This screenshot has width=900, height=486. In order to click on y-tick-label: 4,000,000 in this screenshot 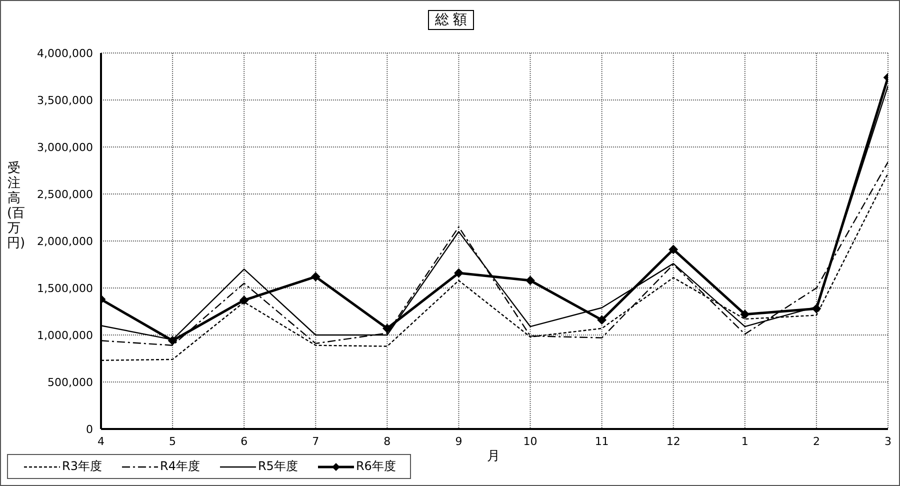, I will do `click(65, 53)`.